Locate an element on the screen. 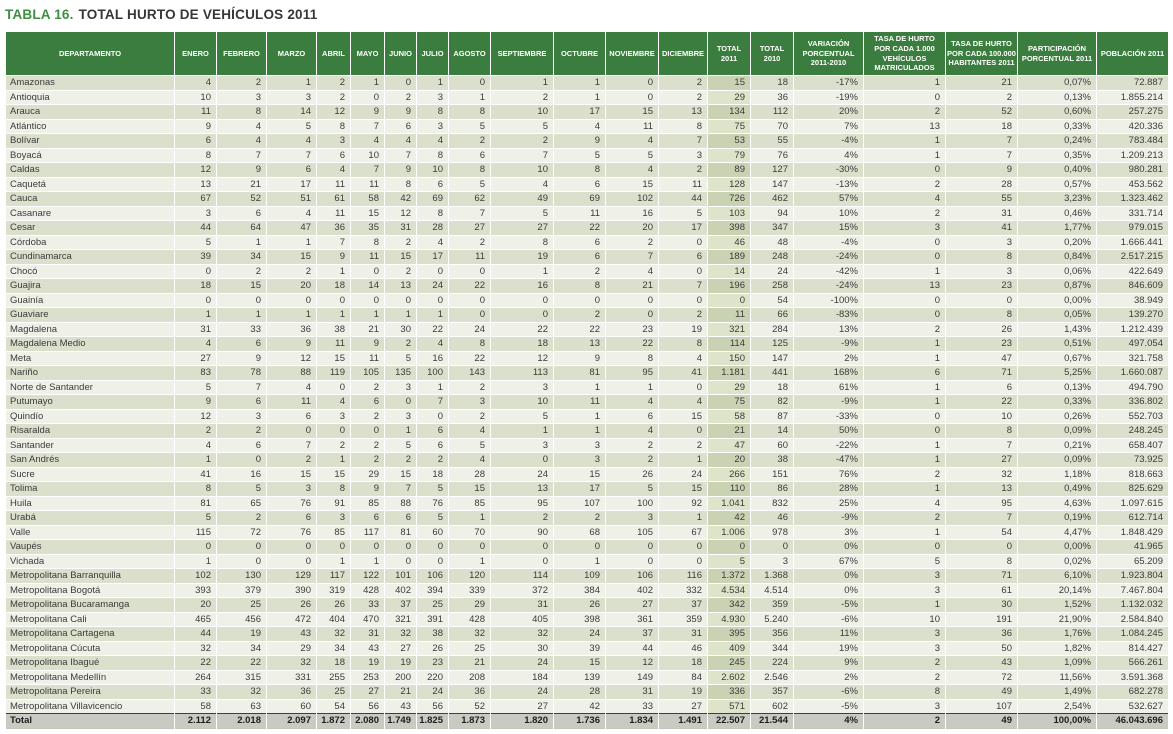  cell-departamento: Norte de Santander is located at coordinates (90, 387).